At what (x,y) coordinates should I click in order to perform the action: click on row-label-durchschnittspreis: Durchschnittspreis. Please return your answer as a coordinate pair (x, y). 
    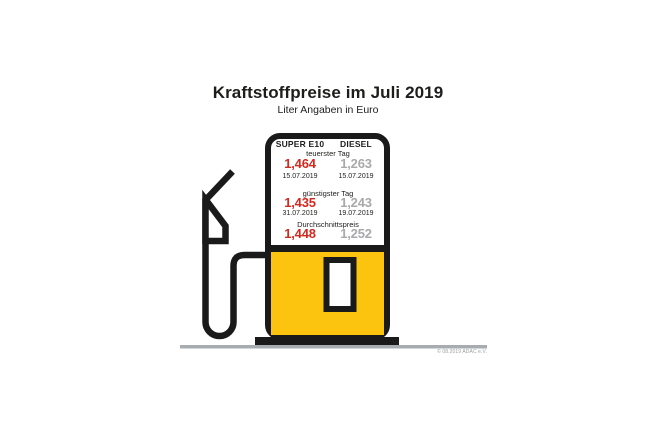
    Looking at the image, I should click on (328, 224).